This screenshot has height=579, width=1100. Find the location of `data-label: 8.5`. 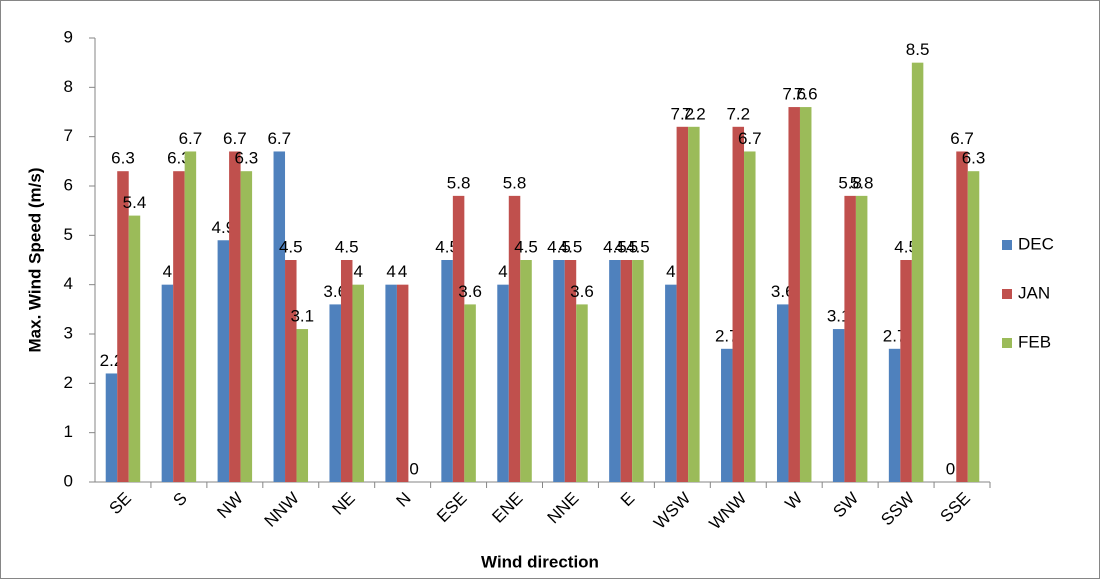

data-label: 8.5 is located at coordinates (918, 49).